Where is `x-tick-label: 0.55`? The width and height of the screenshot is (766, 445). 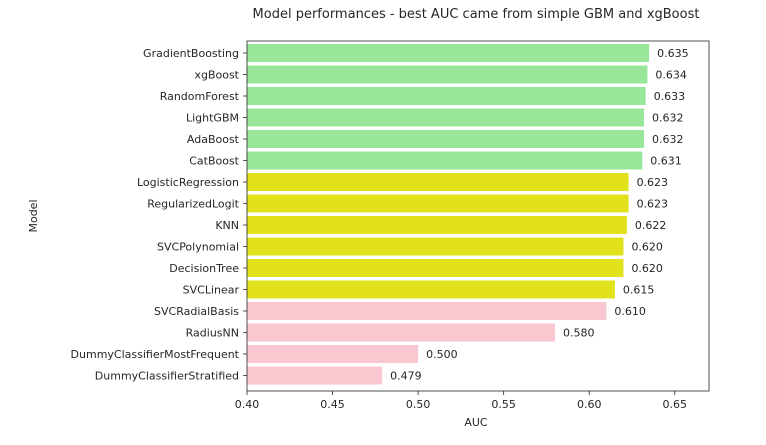
x-tick-label: 0.55 is located at coordinates (503, 404).